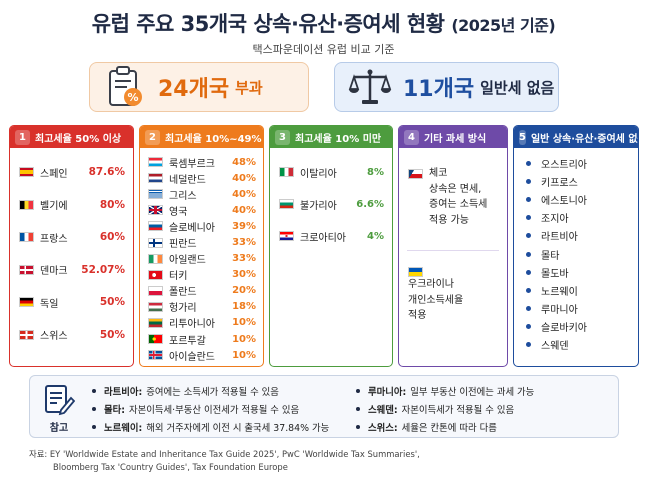  What do you see at coordinates (323, 238) in the screenshot?
I see `country-name: 크로아티아` at bounding box center [323, 238].